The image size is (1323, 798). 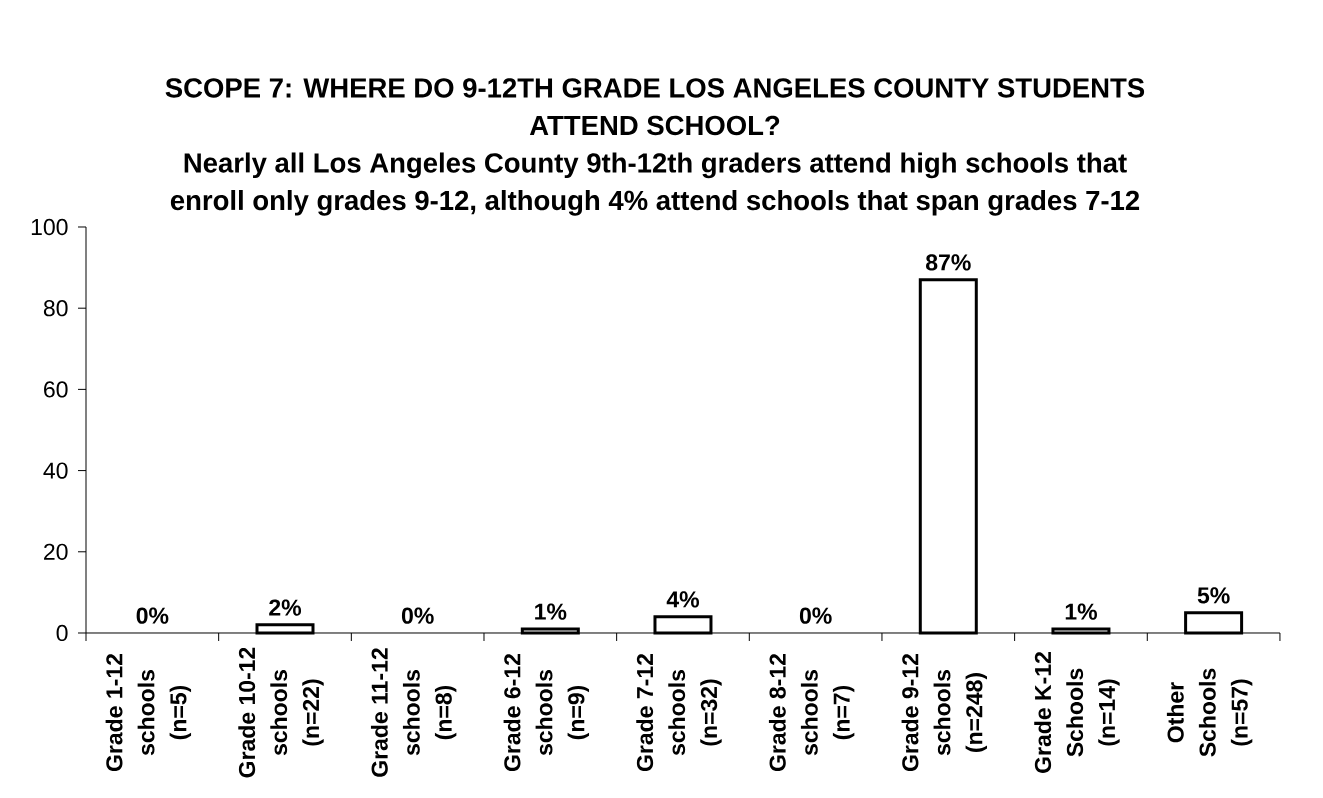 I want to click on y-tick-label: 80, so click(x=55, y=308).